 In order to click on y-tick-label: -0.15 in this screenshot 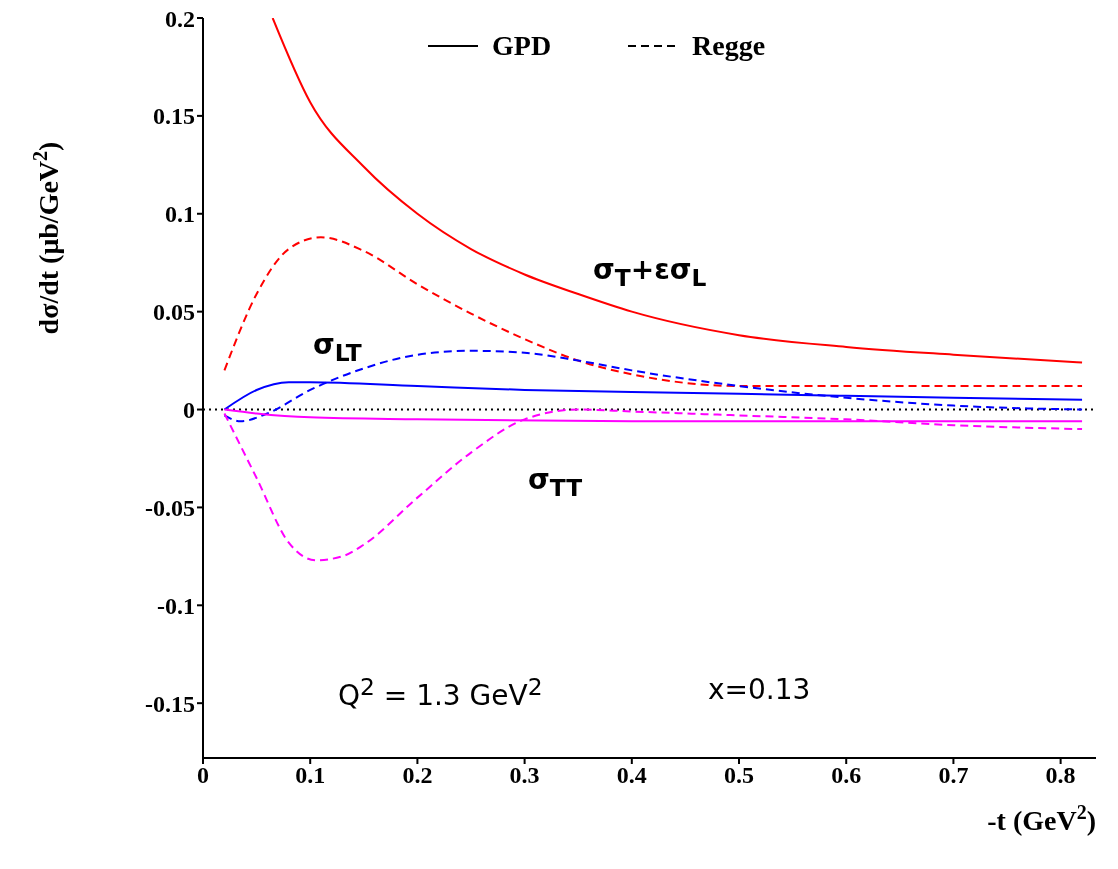, I will do `click(170, 703)`.